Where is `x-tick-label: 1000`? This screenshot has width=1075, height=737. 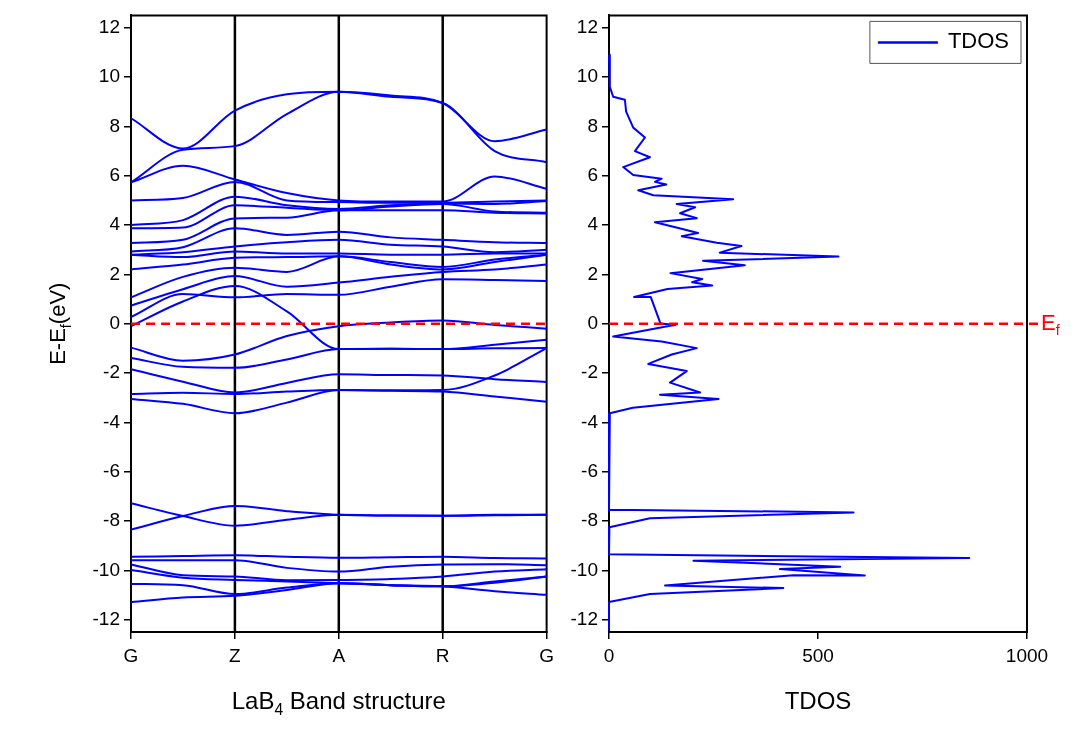
x-tick-label: 1000 is located at coordinates (1027, 655).